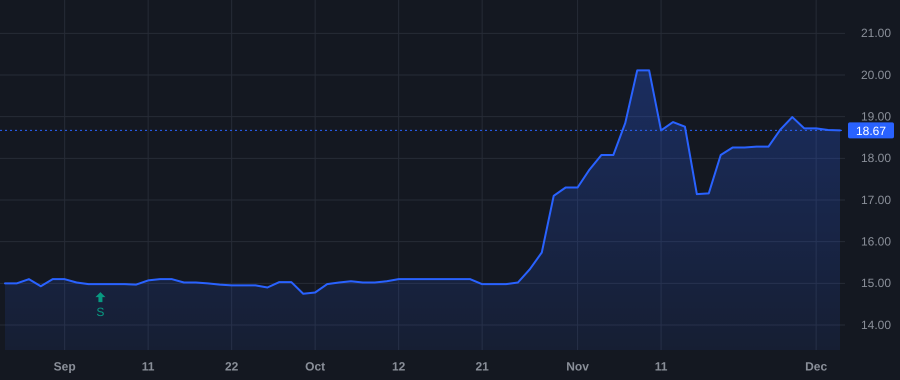  Describe the element at coordinates (876, 241) in the screenshot. I see `y-tick-label: 16.00` at that location.